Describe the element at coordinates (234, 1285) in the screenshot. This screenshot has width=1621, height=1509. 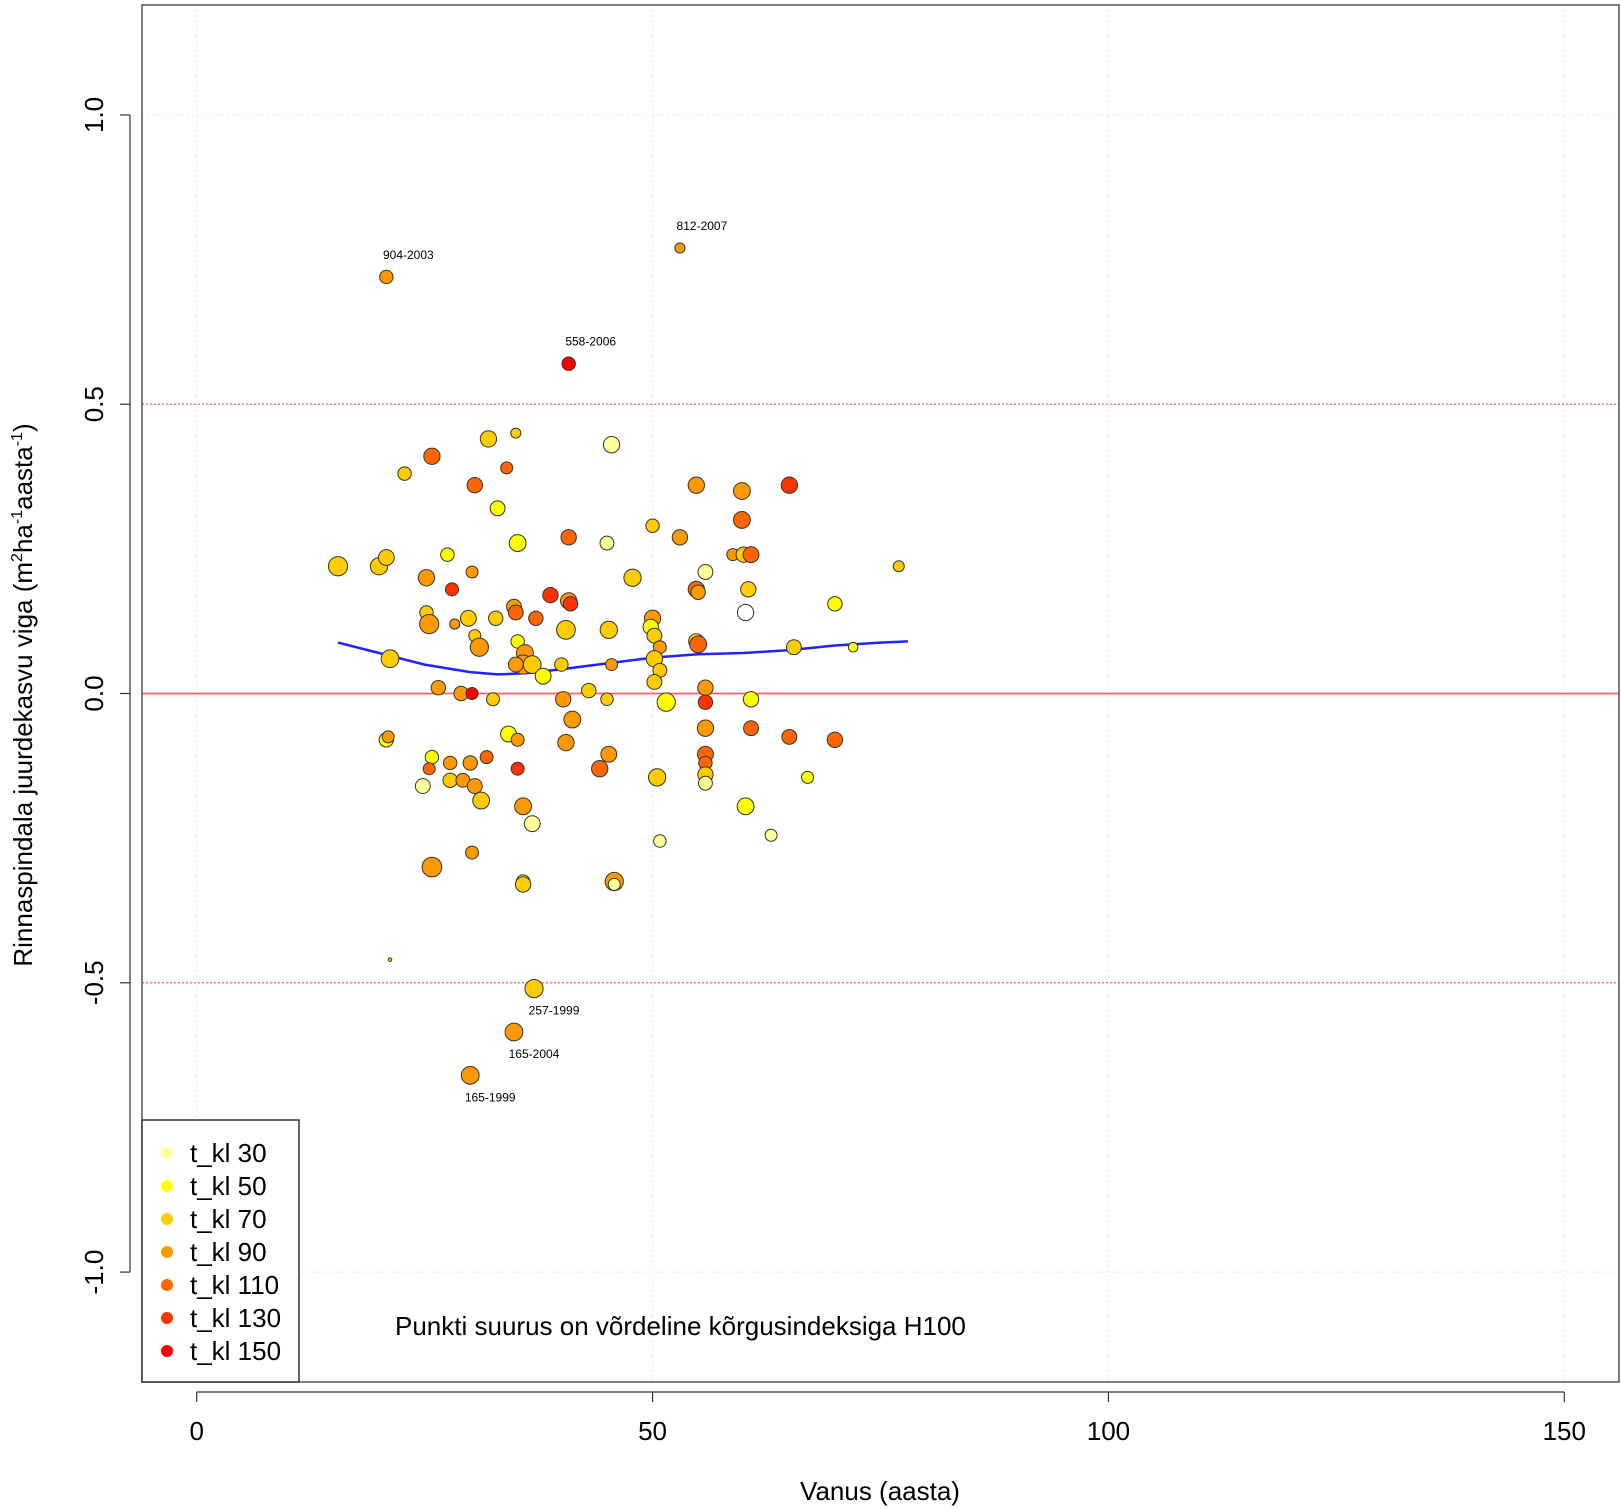
I see `legend-label: t_kl 110` at that location.